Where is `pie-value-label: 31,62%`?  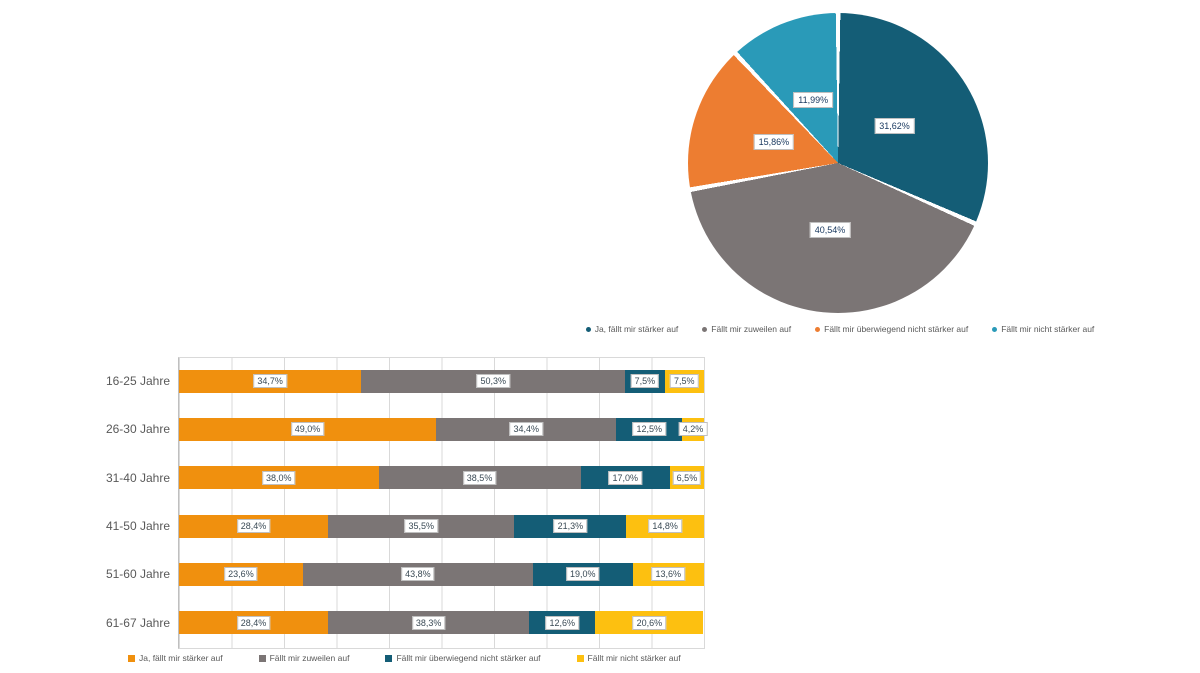 pie-value-label: 31,62% is located at coordinates (894, 126).